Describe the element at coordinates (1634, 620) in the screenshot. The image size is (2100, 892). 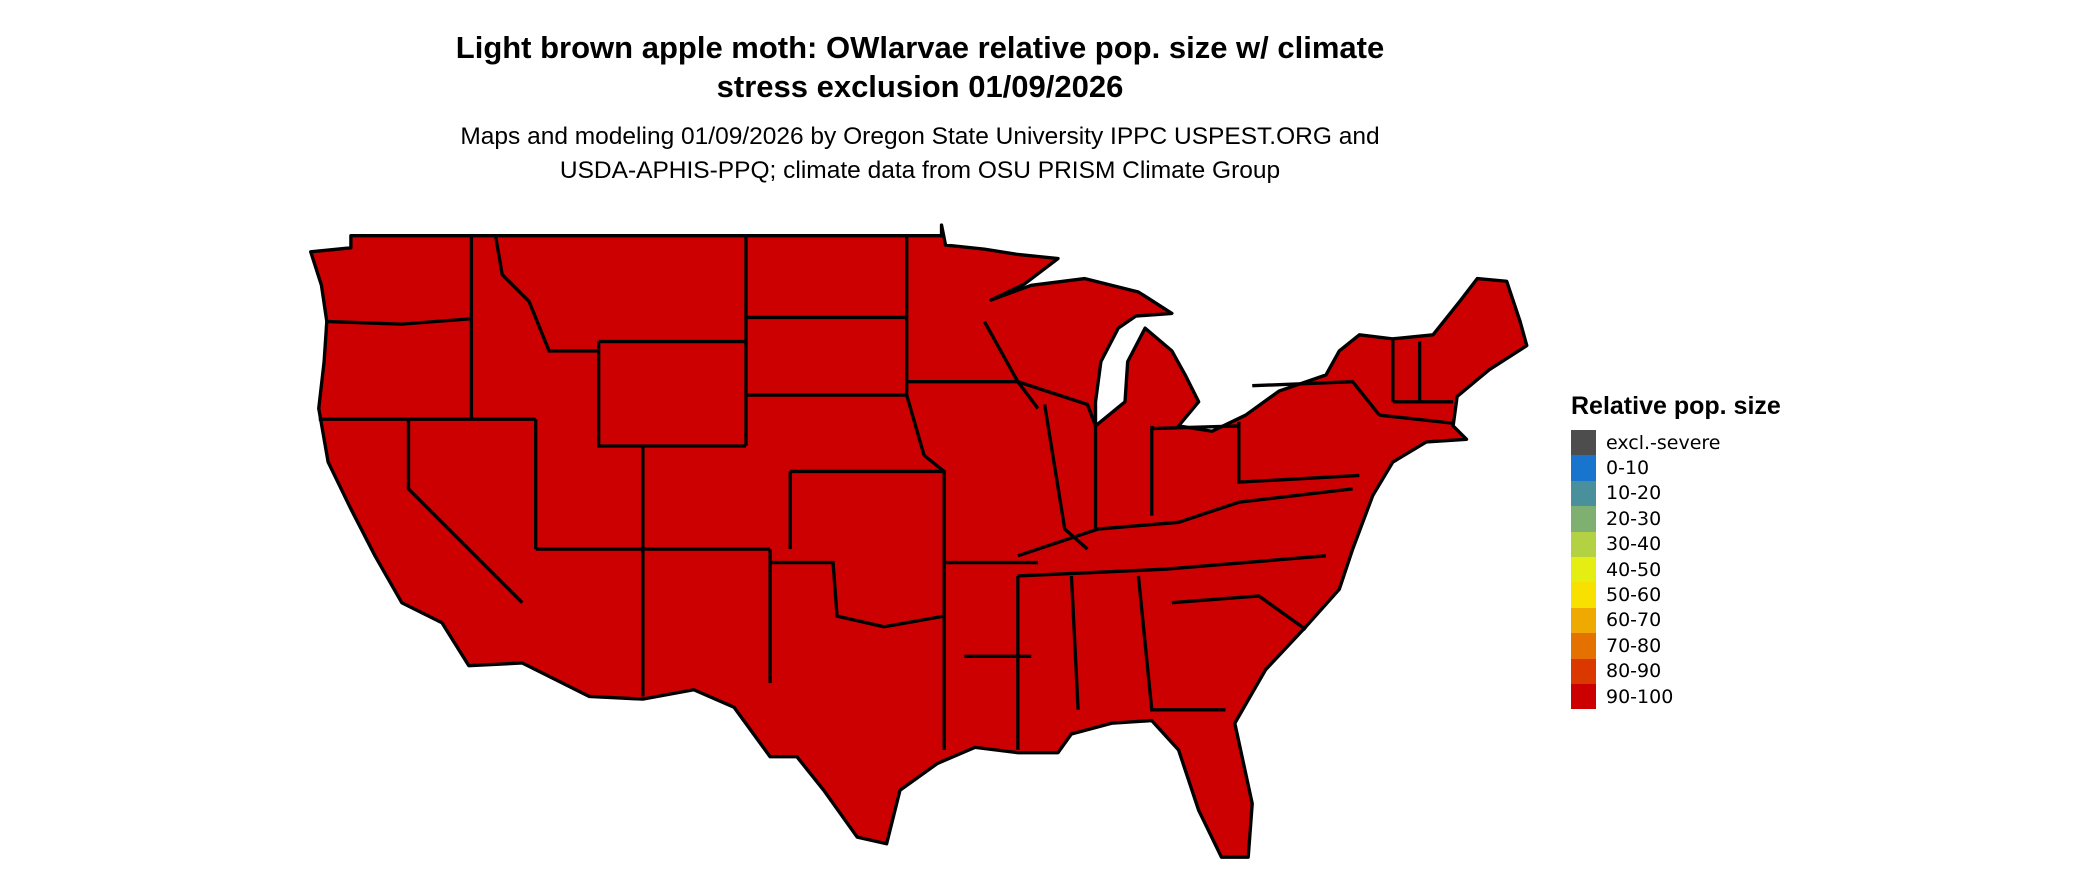
I see `legend-label: 60-70` at that location.